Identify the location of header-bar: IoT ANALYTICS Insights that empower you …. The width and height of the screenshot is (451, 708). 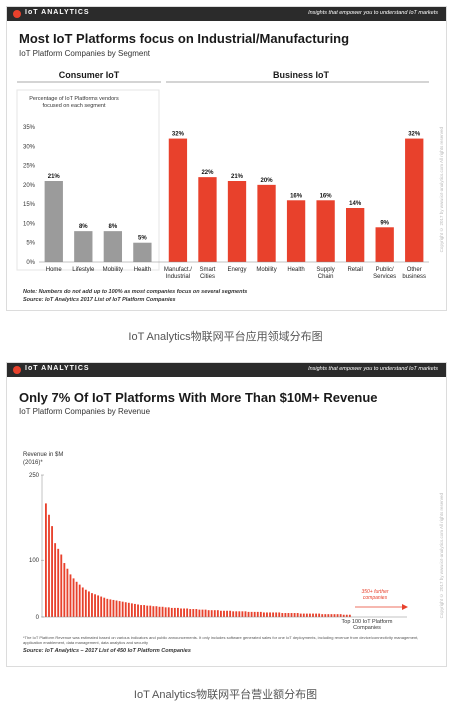
(226, 370).